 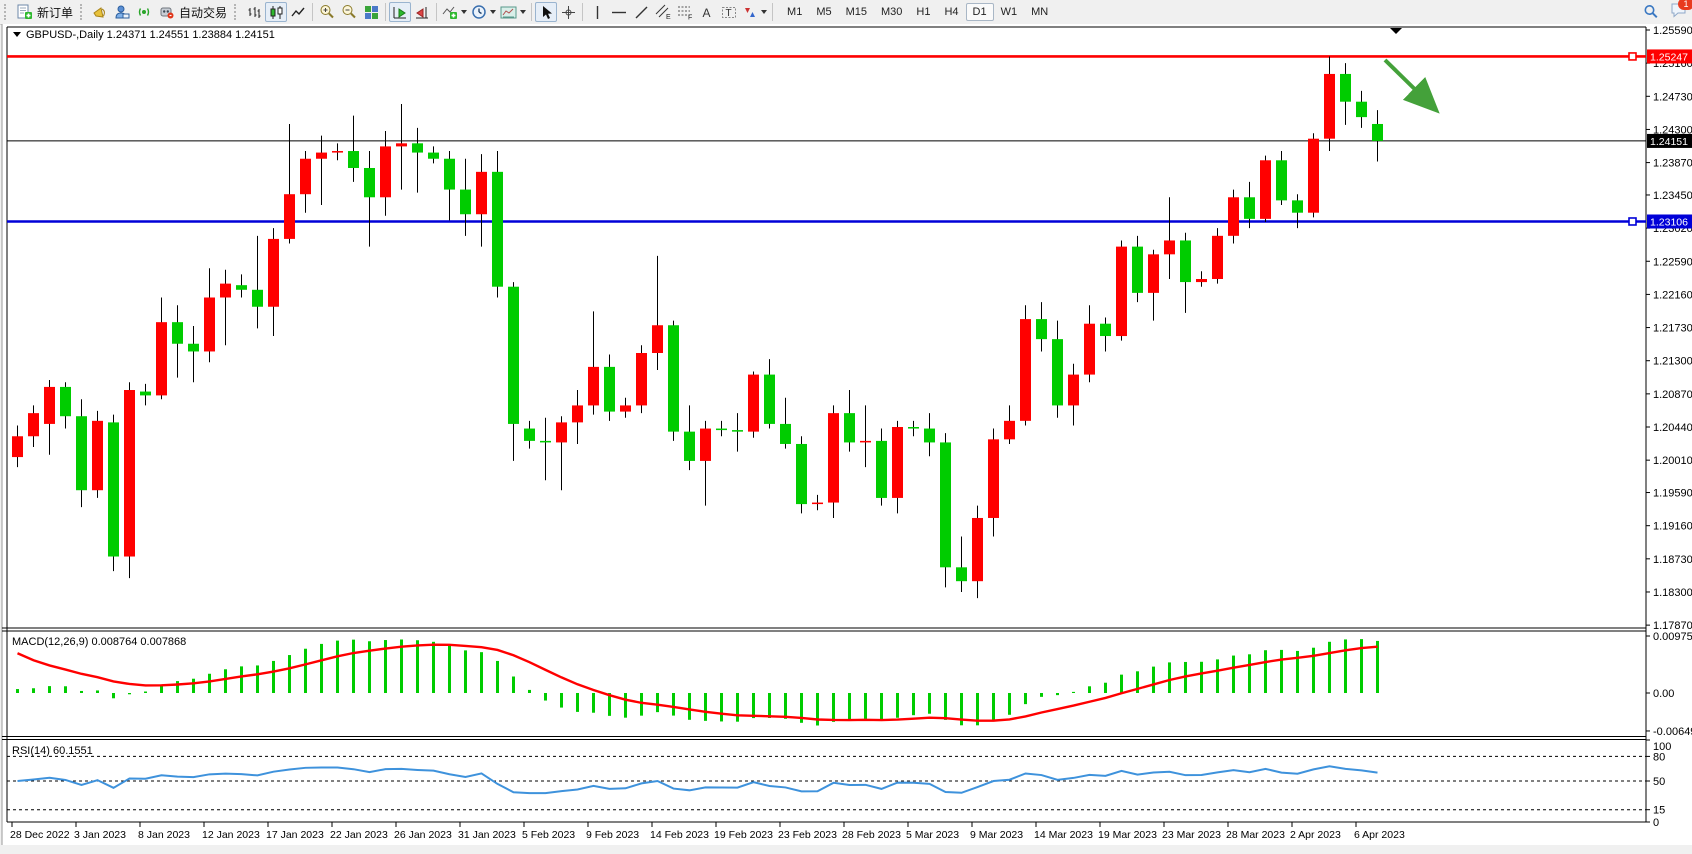 What do you see at coordinates (685, 12) in the screenshot?
I see `fibonacci-button: F` at bounding box center [685, 12].